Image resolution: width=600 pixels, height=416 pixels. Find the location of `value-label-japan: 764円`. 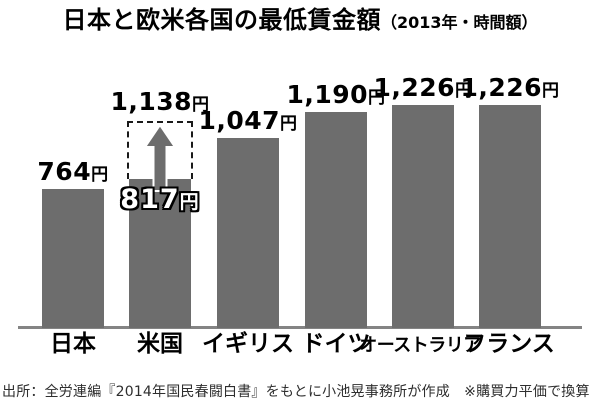

value-label-japan: 764円 is located at coordinates (72, 171).